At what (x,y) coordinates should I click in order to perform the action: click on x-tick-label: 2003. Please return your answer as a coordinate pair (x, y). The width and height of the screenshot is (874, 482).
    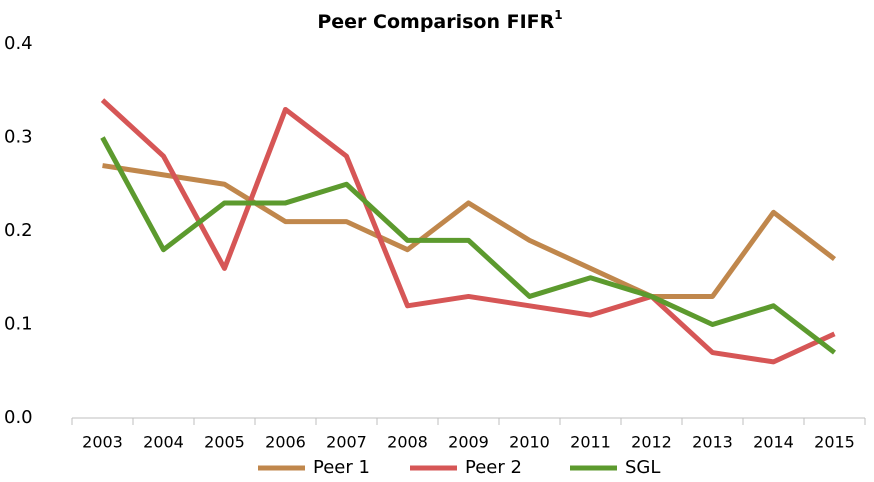
    Looking at the image, I should click on (102, 442).